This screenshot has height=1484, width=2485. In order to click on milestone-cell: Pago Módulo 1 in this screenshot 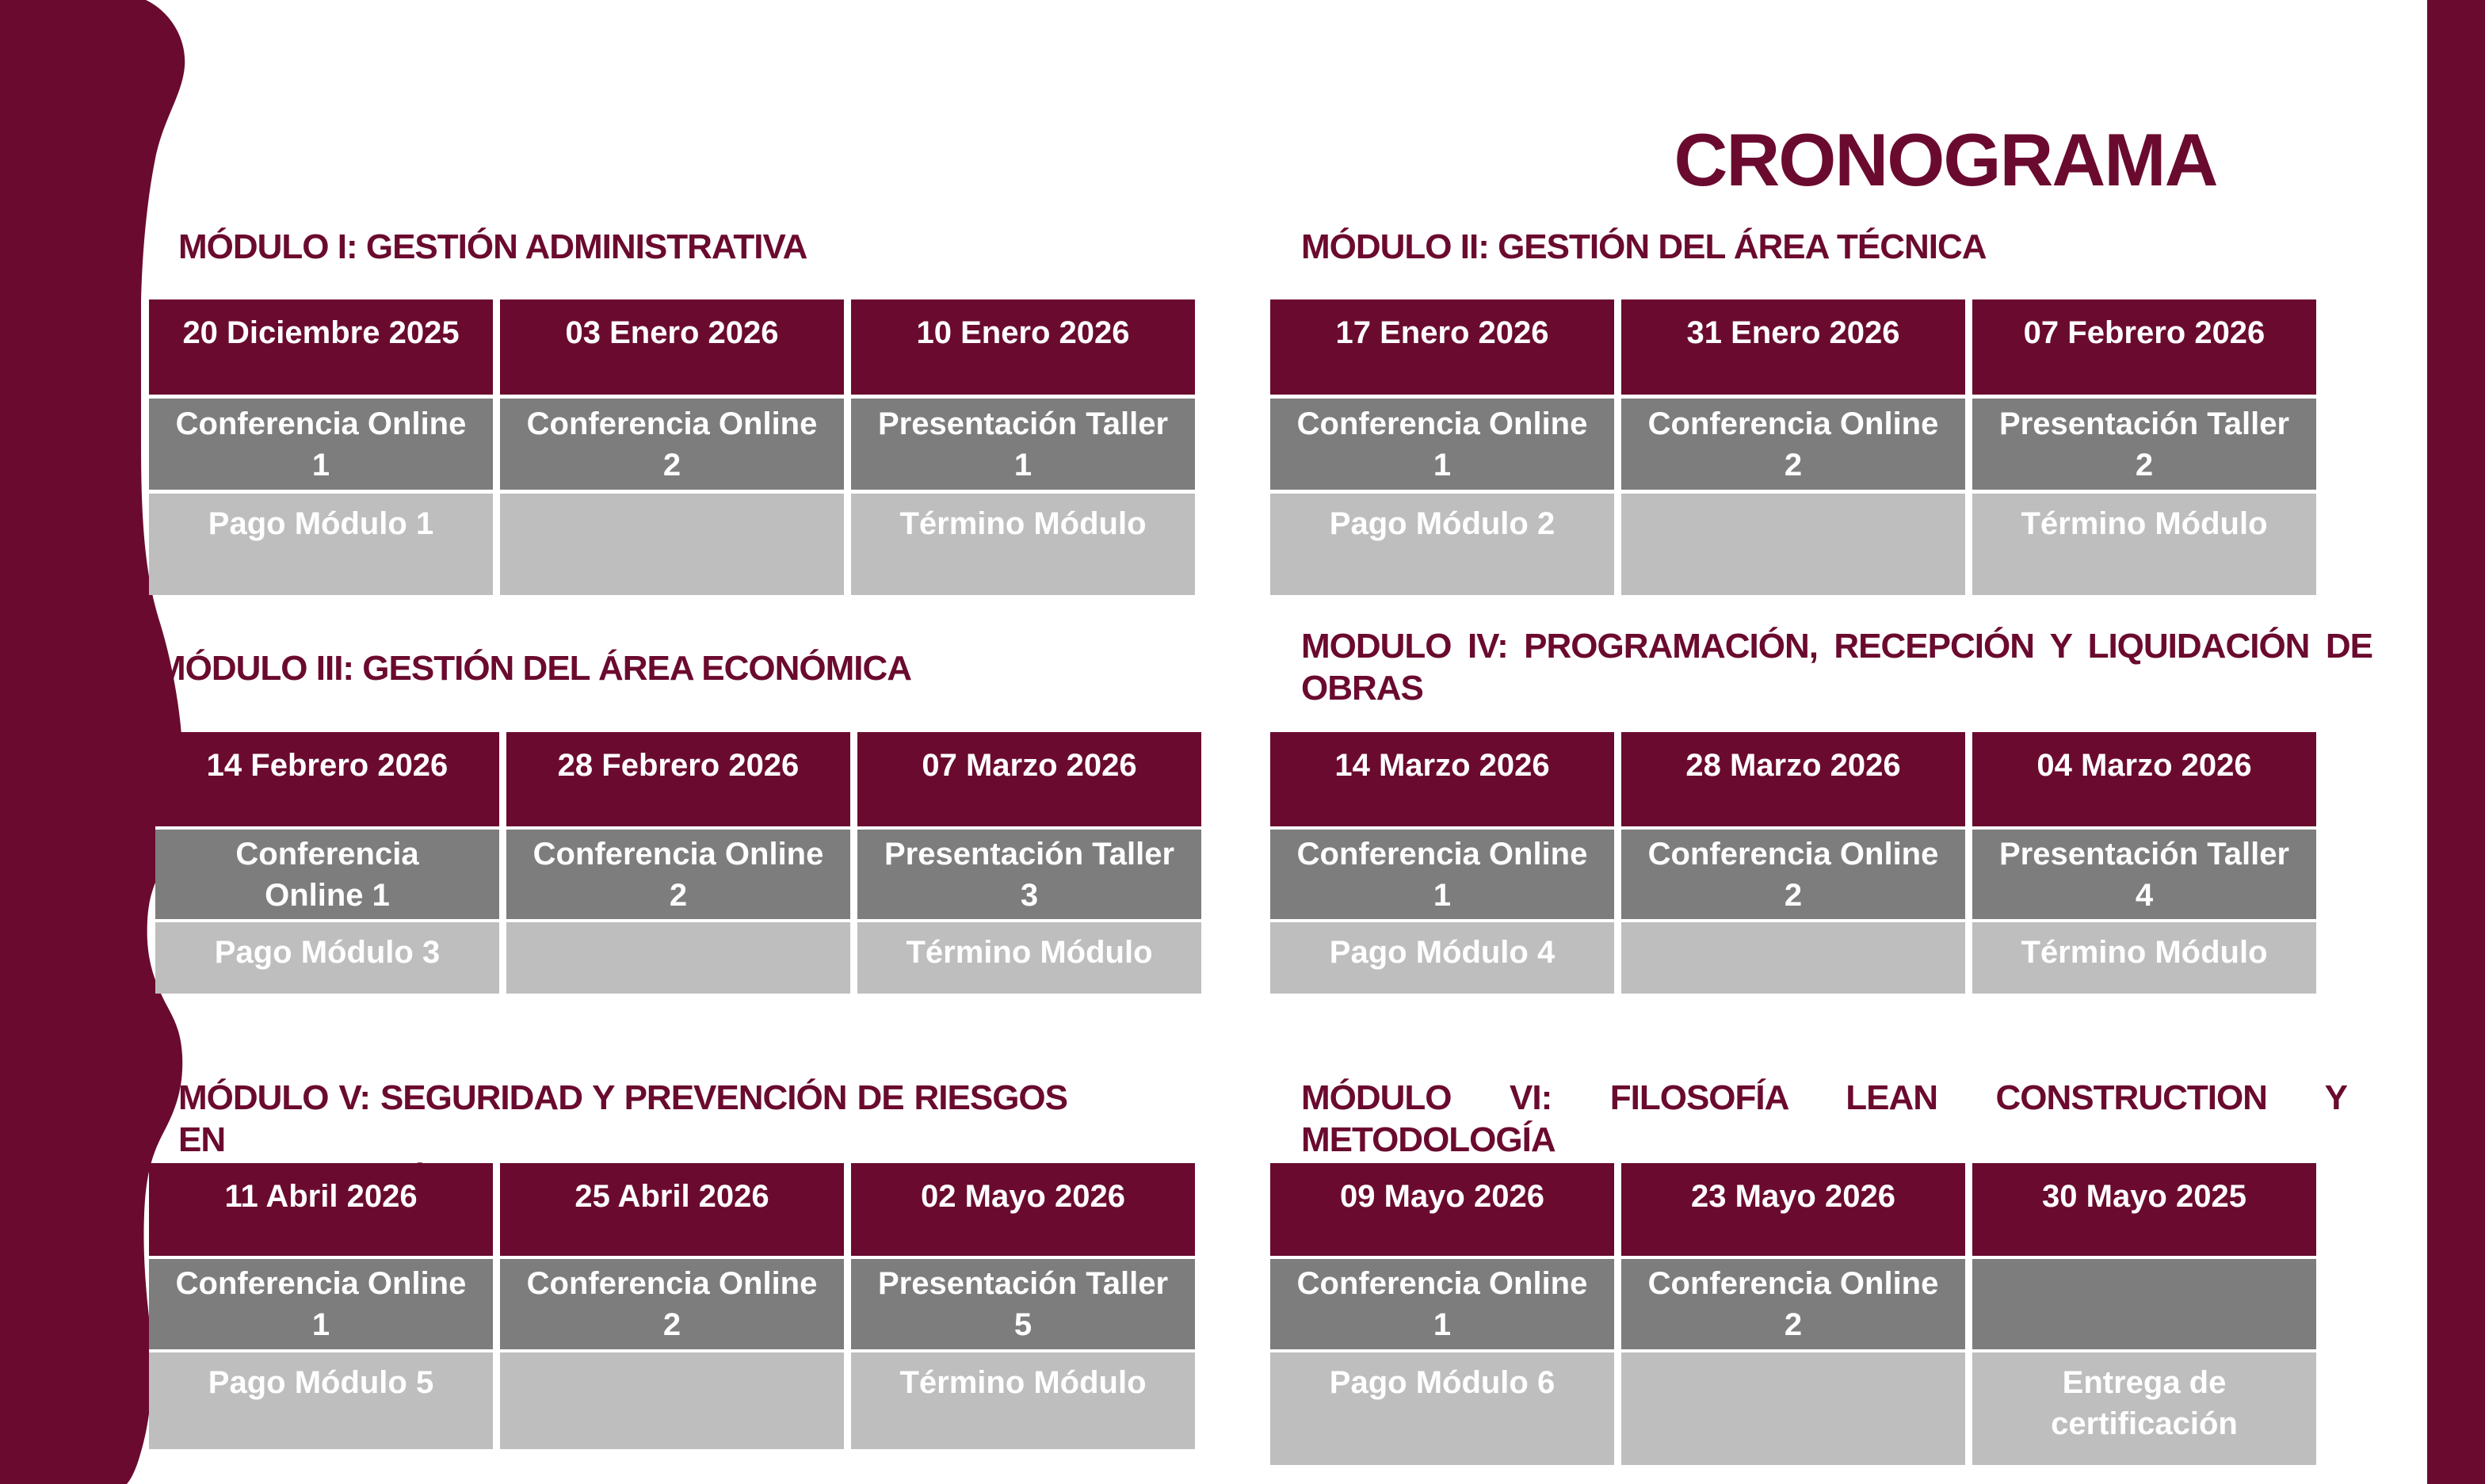, I will do `click(321, 545)`.